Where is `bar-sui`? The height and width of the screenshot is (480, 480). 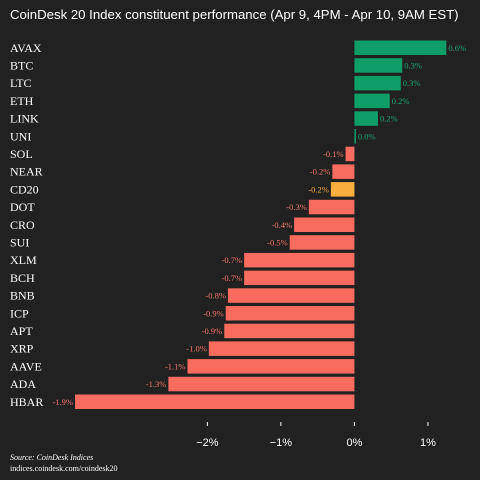
bar-sui is located at coordinates (322, 242).